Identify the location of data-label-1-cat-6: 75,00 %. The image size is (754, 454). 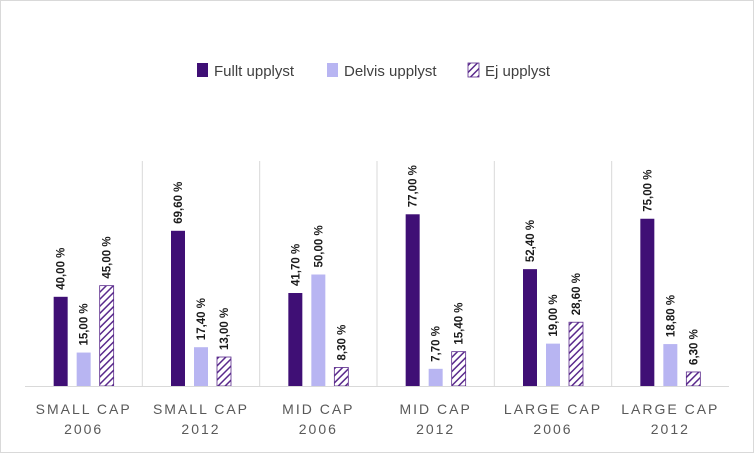
(648, 191).